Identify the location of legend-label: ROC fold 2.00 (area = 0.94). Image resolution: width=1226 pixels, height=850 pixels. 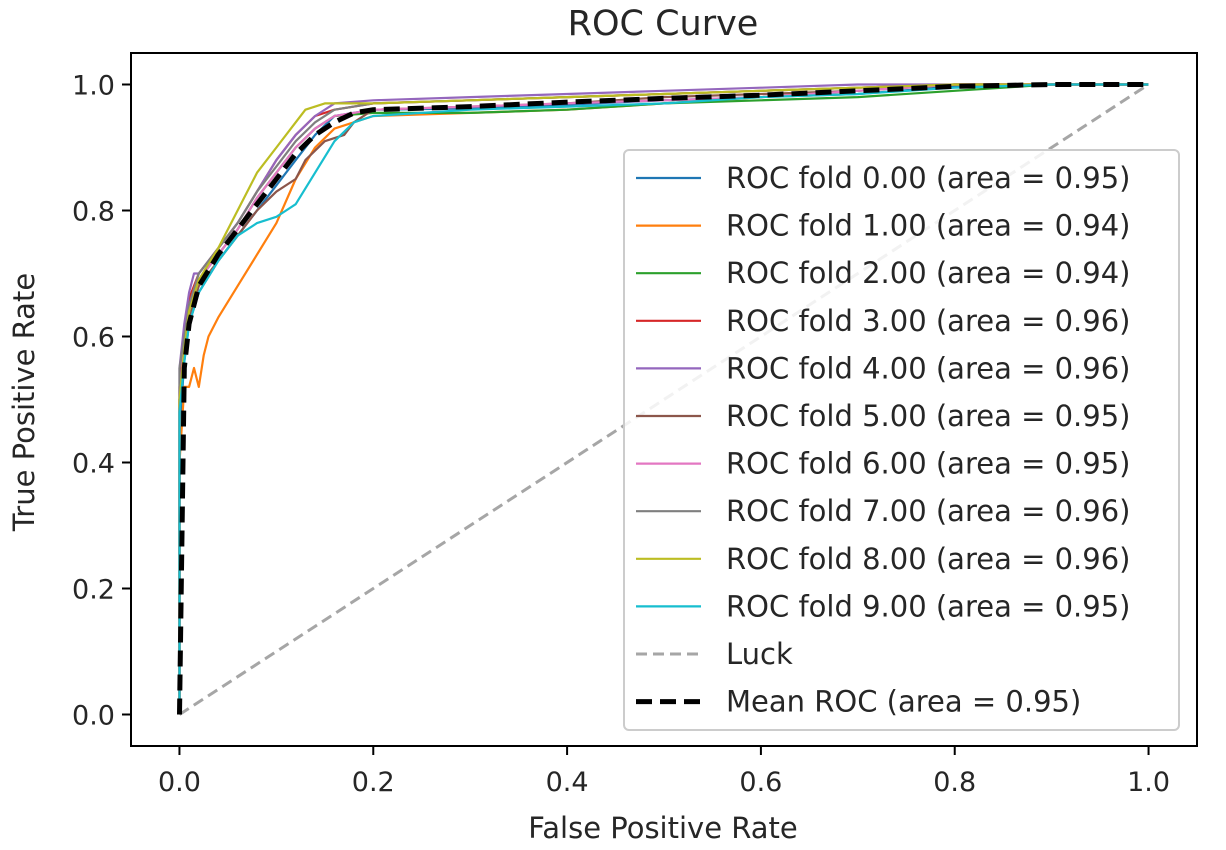
(928, 273).